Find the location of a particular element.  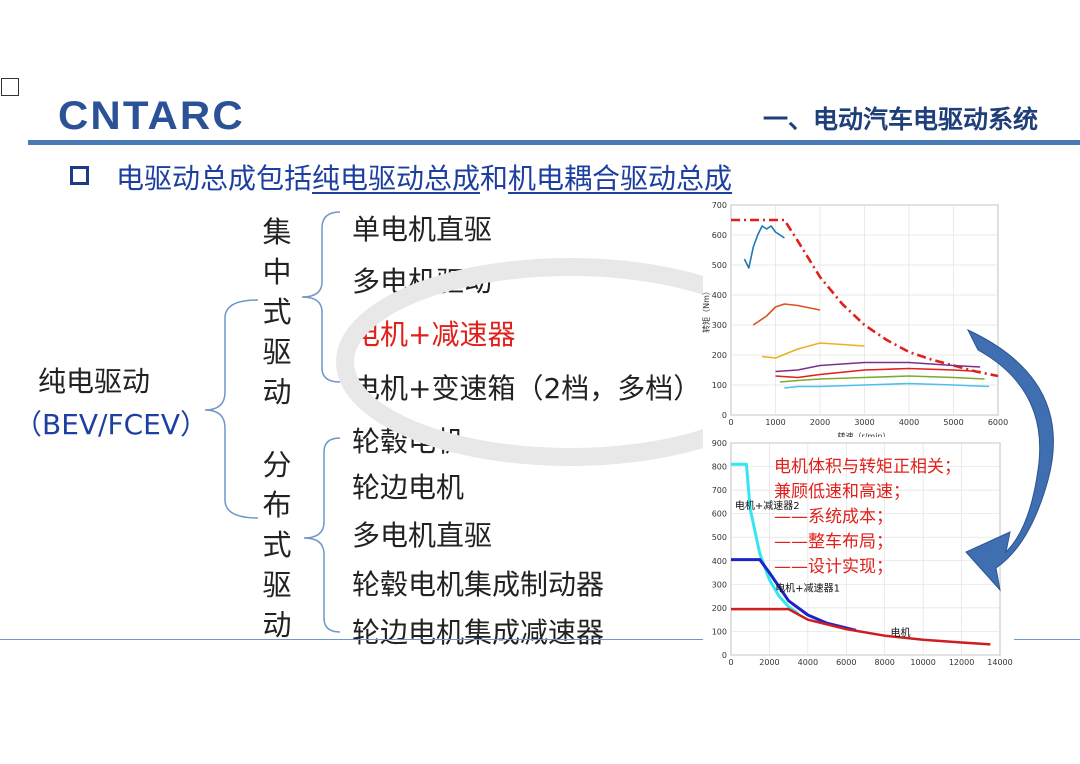

group-label-distributed: 分 布 式 驱 动 is located at coordinates (277, 545).